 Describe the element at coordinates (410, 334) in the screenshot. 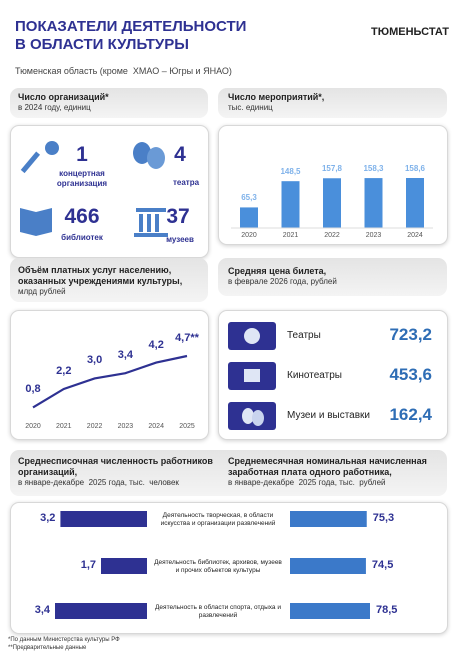

I see `ticket-price: 723,2` at that location.